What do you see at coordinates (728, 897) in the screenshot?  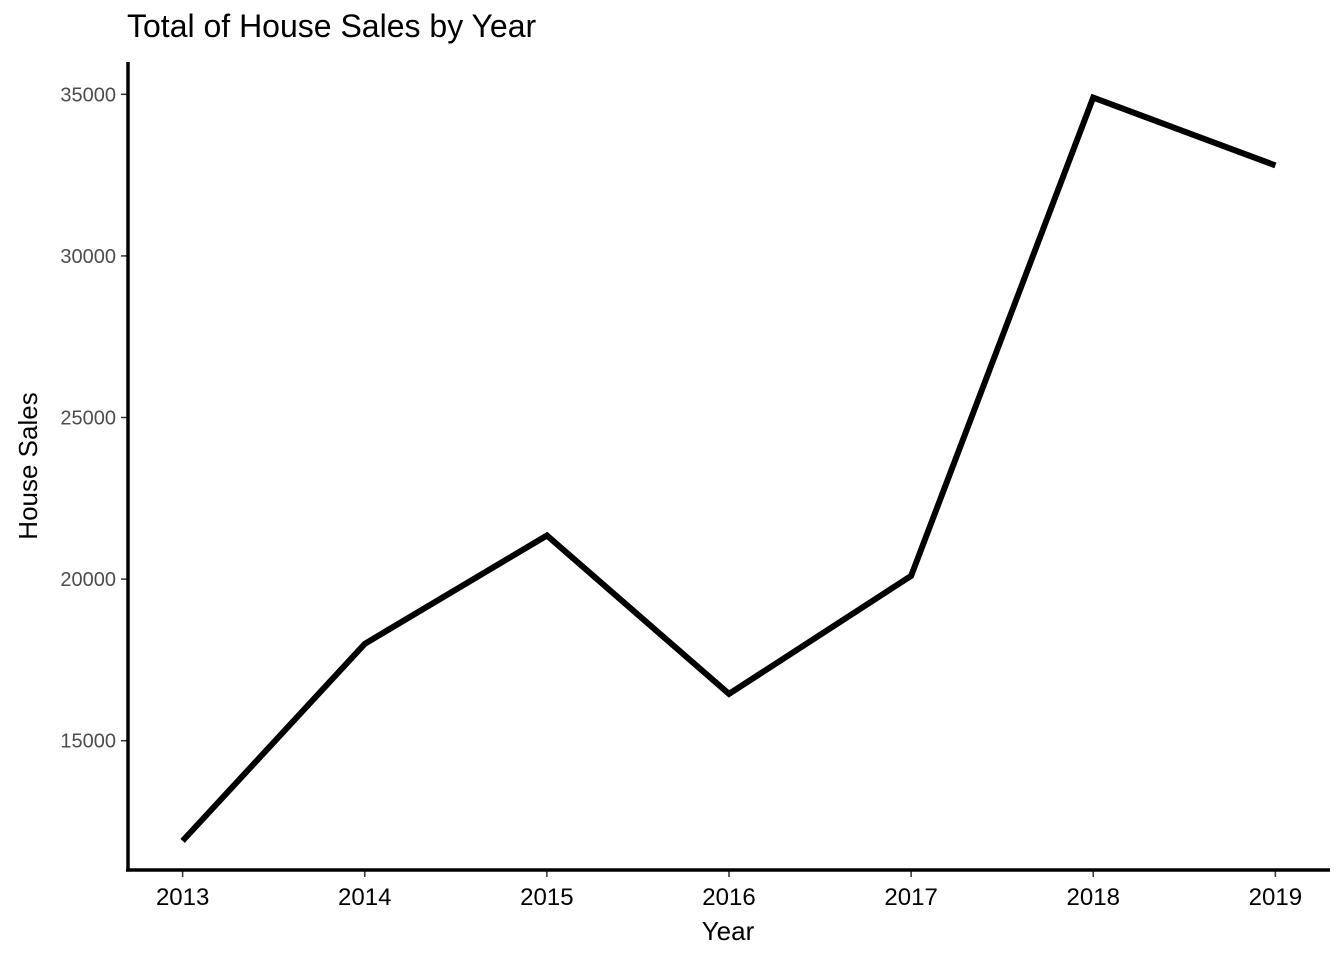 I see `x-tick-label: 2016` at bounding box center [728, 897].